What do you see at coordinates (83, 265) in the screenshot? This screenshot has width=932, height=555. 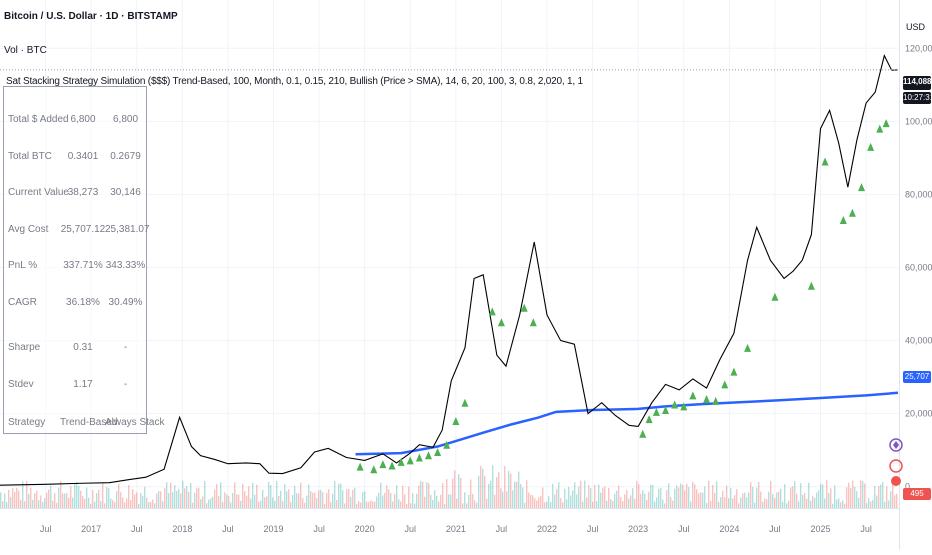 I see `stats-value-trend: 337.71%` at bounding box center [83, 265].